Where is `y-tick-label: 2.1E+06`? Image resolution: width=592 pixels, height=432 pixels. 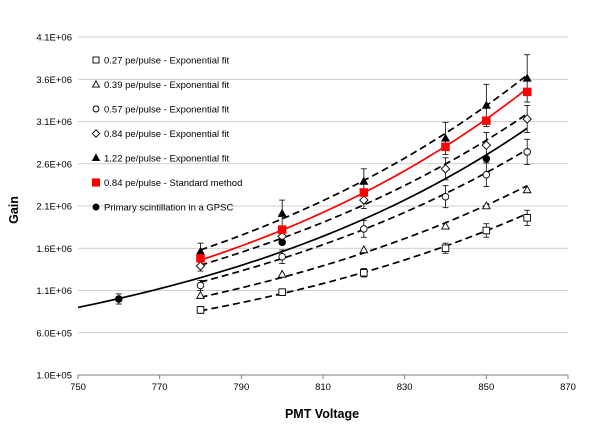 y-tick-label: 2.1E+06 is located at coordinates (54, 207).